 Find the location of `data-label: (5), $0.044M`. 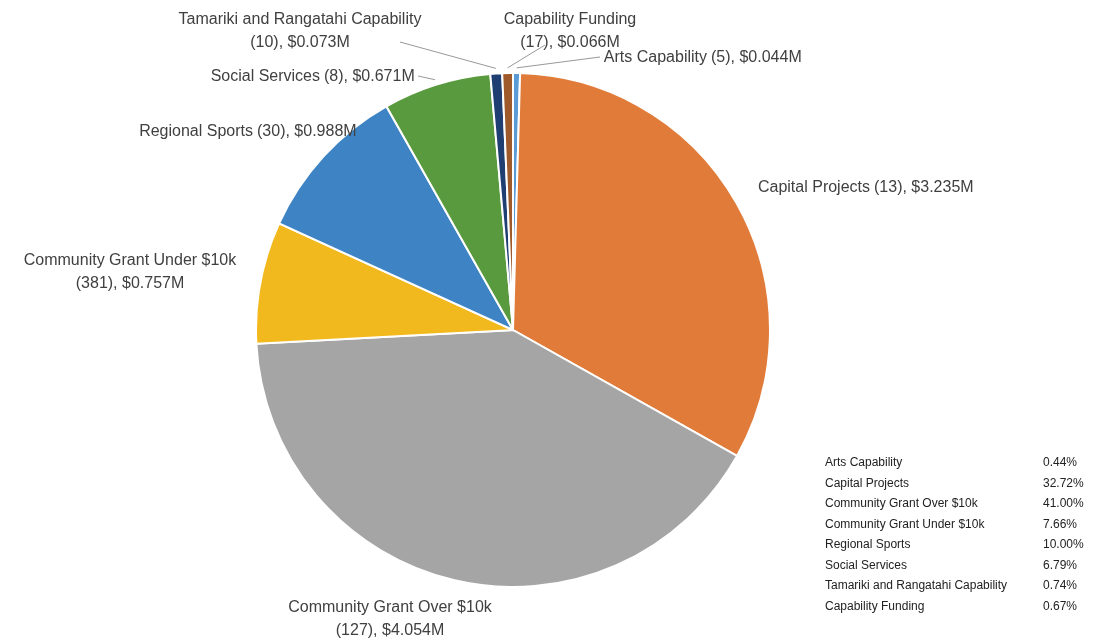

data-label: (5), $0.044M is located at coordinates (756, 56).